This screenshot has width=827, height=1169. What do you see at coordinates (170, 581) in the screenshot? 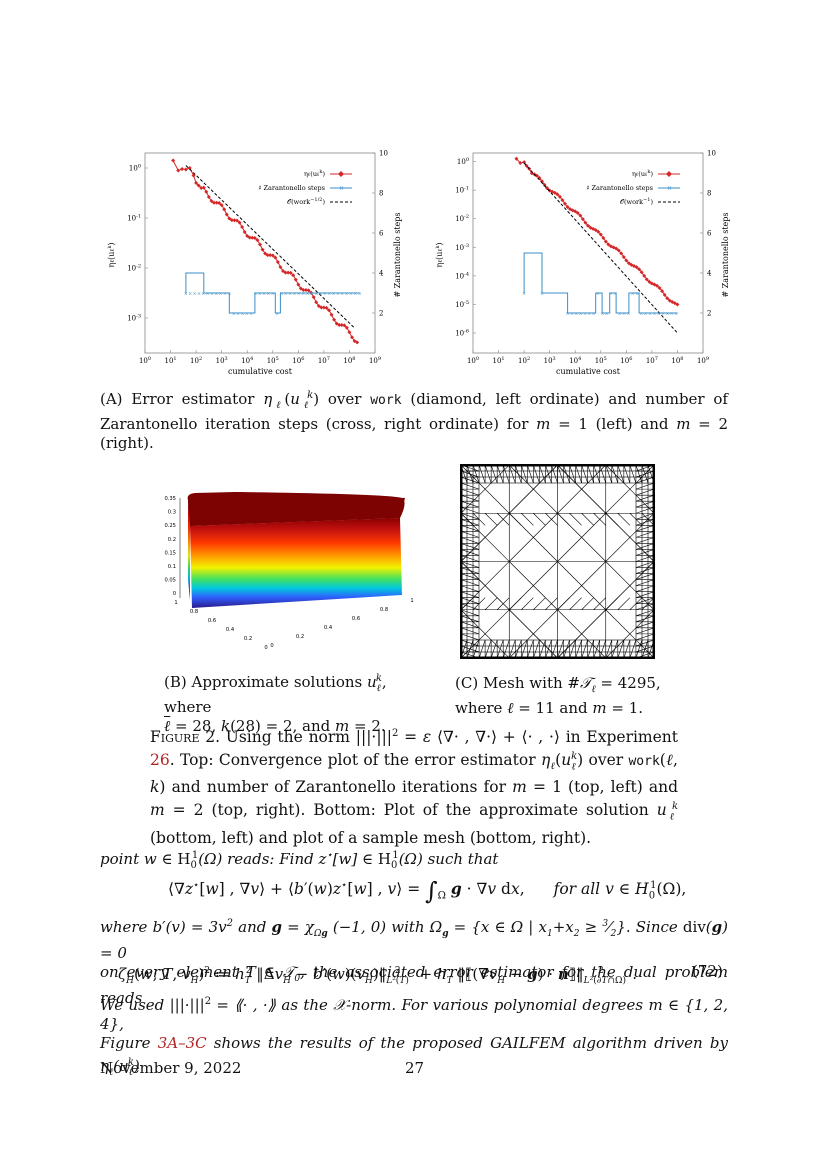
I see `z-tick-label: 0.05` at bounding box center [170, 581].